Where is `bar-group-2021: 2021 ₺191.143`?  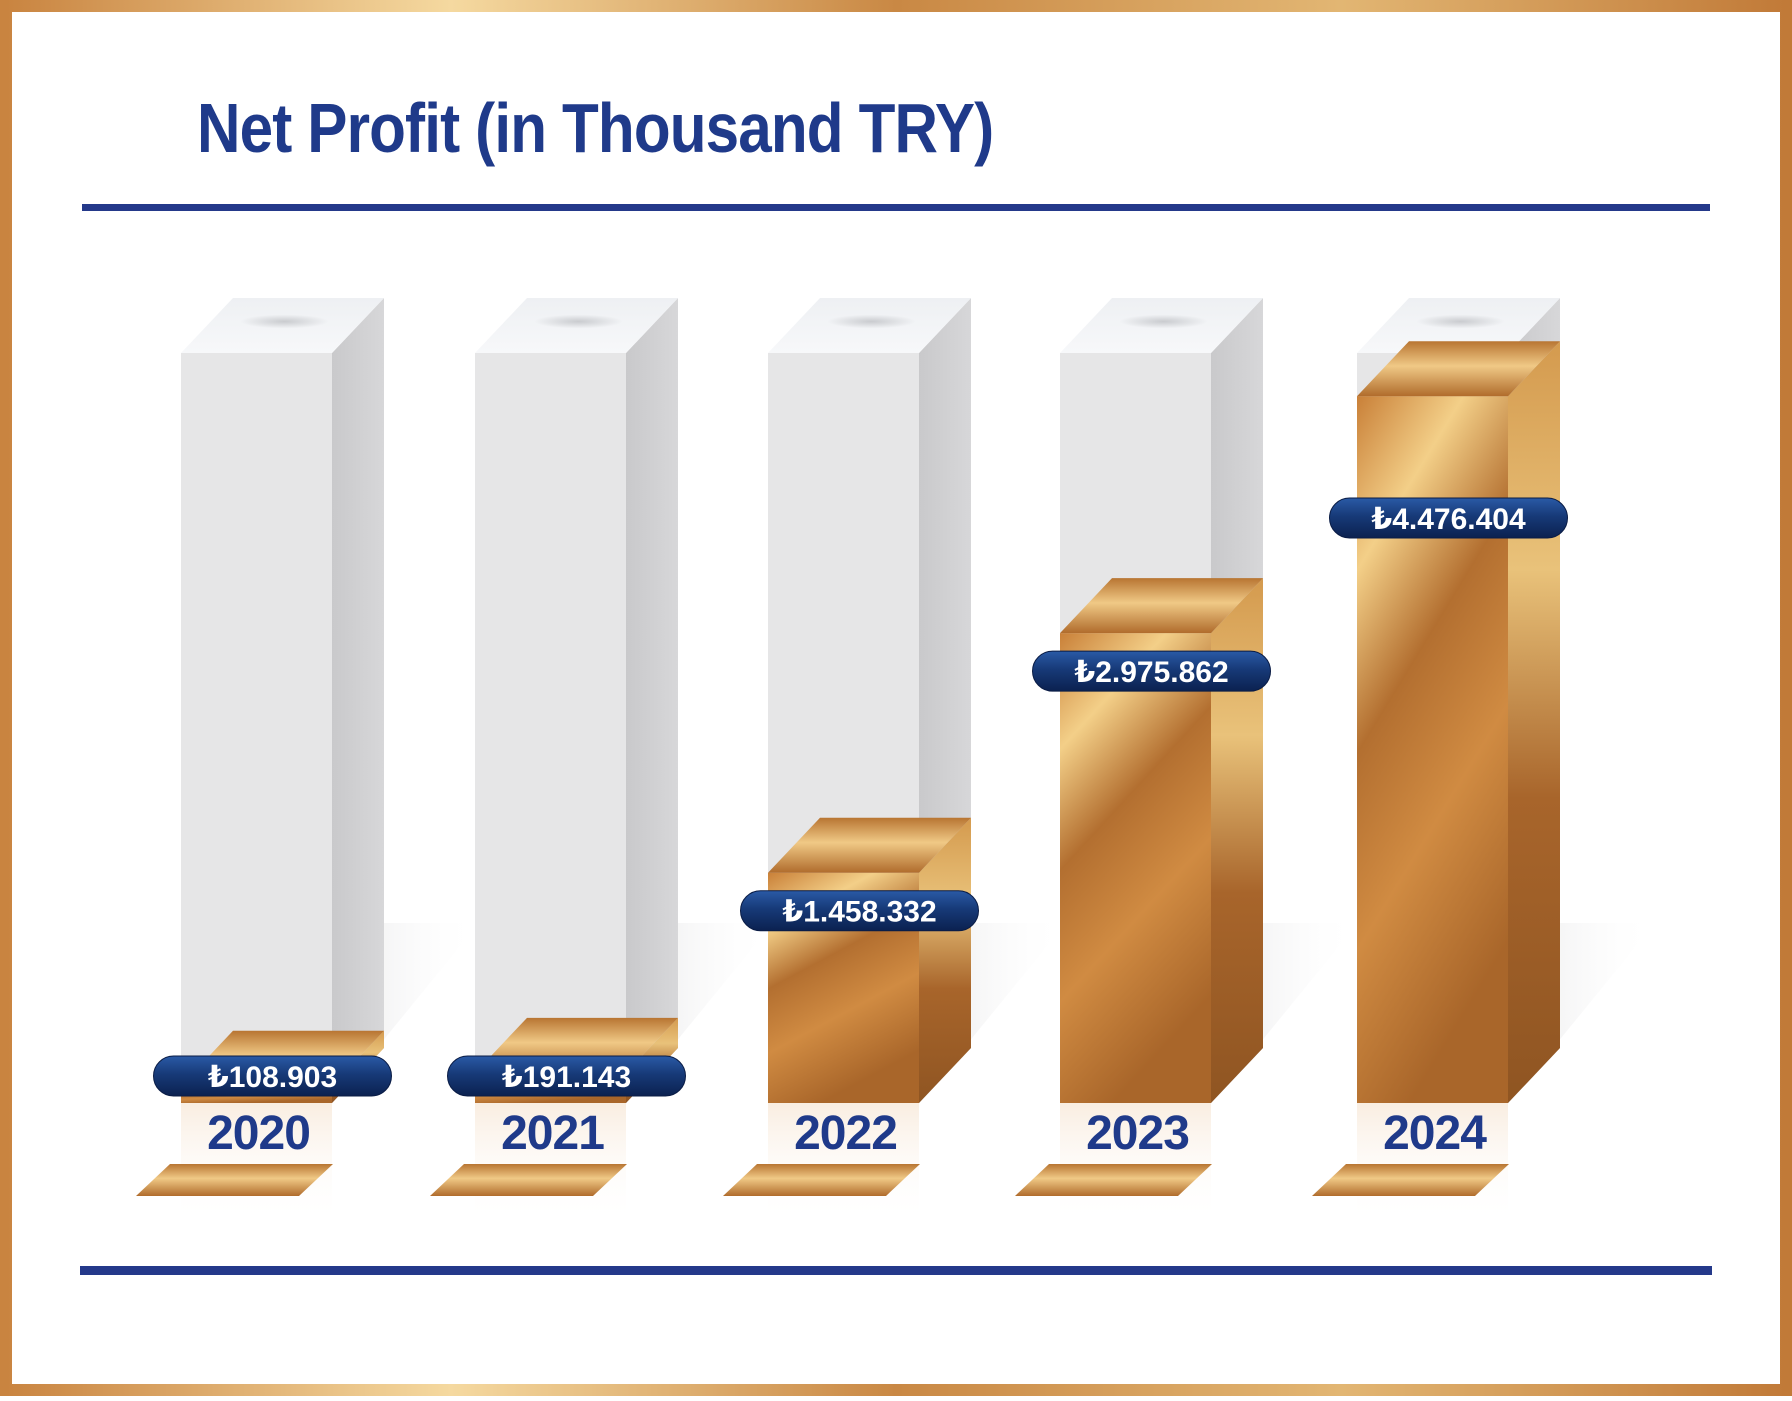
bar-group-2021: 2021 ₺191.143 is located at coordinates (601, 760).